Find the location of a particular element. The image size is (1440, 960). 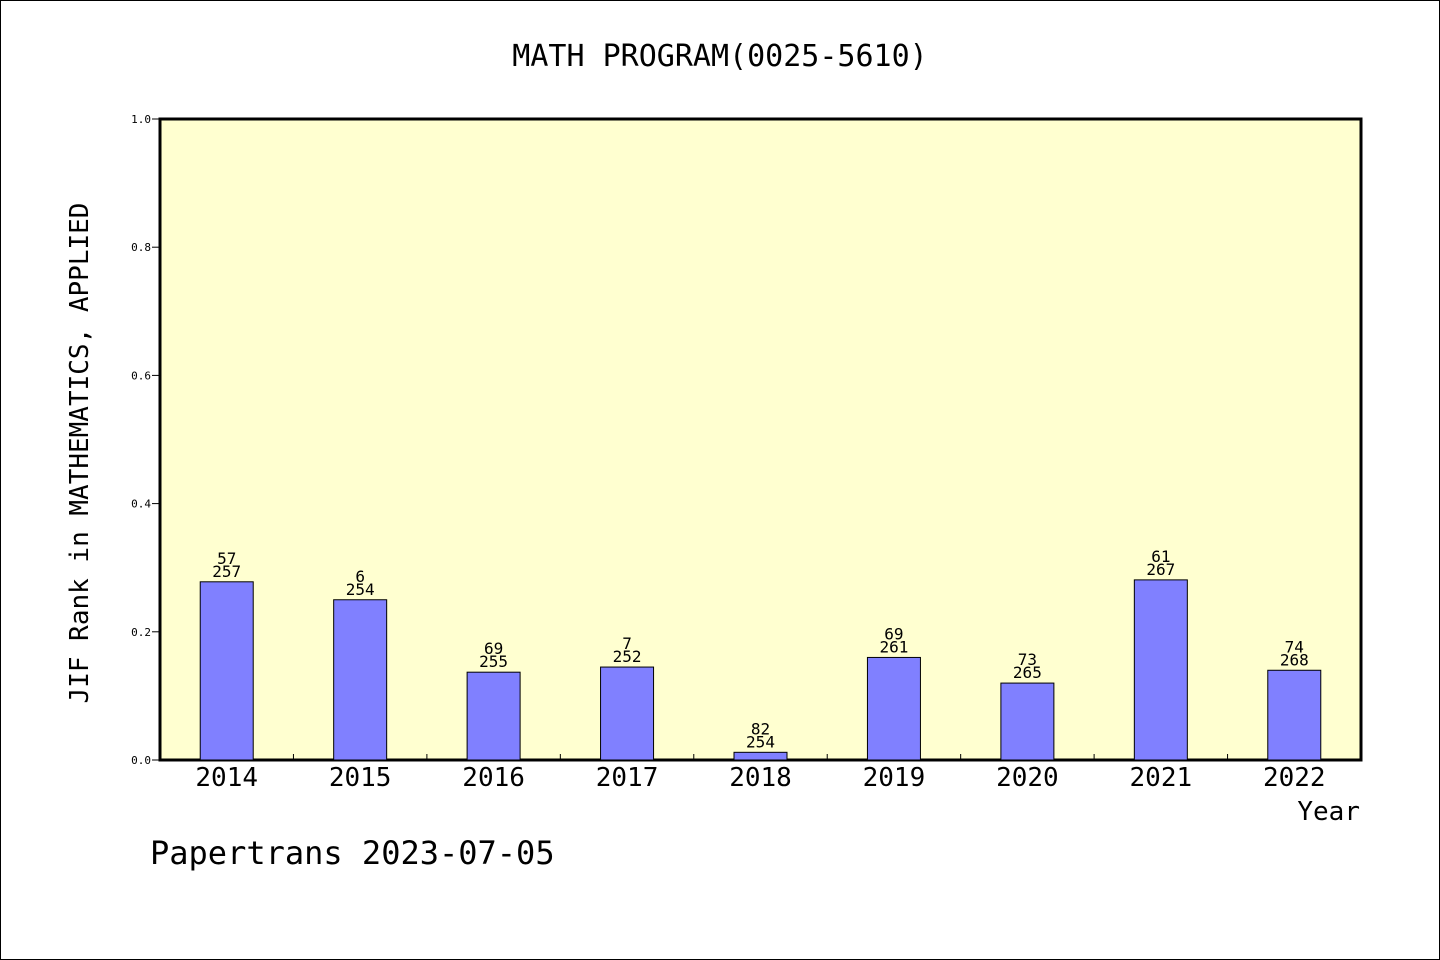

bar-total-label: 261 is located at coordinates (893, 646).